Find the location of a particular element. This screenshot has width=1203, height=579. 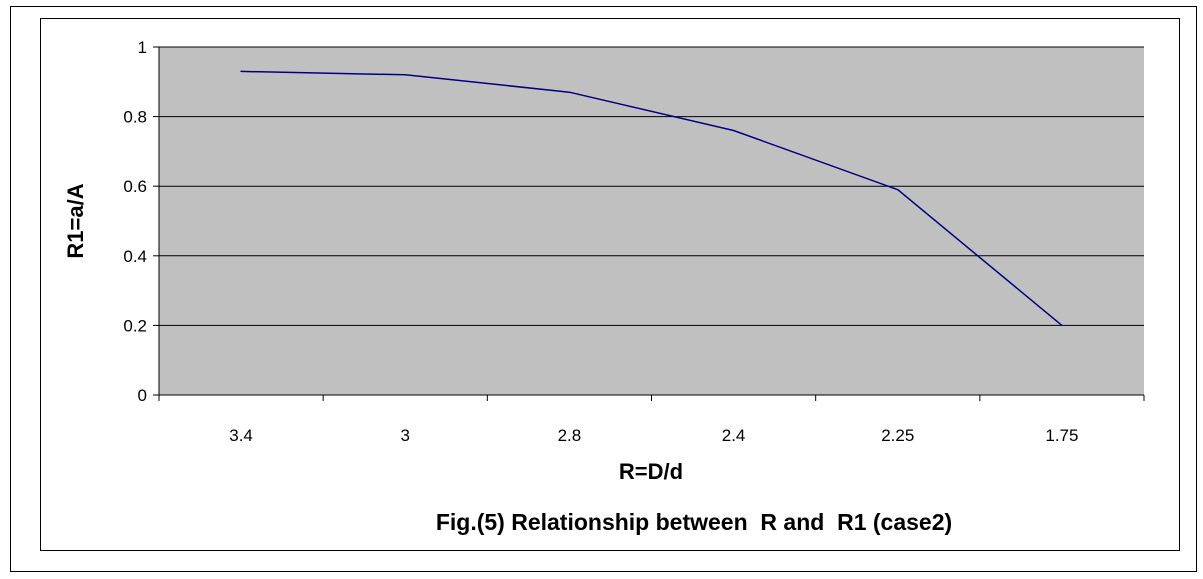

y-tick-label: 1 is located at coordinates (142, 47).